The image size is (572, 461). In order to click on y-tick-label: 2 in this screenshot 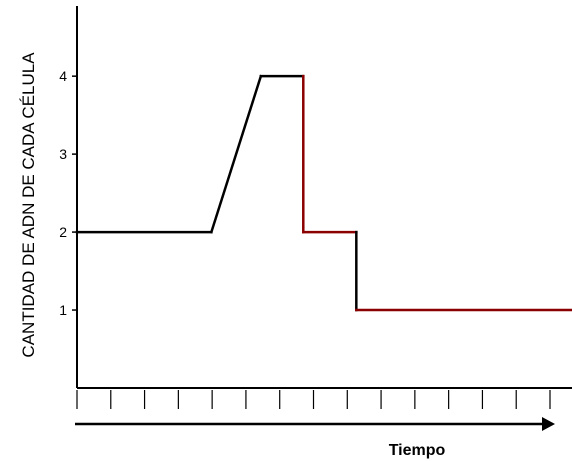, I will do `click(63, 232)`.